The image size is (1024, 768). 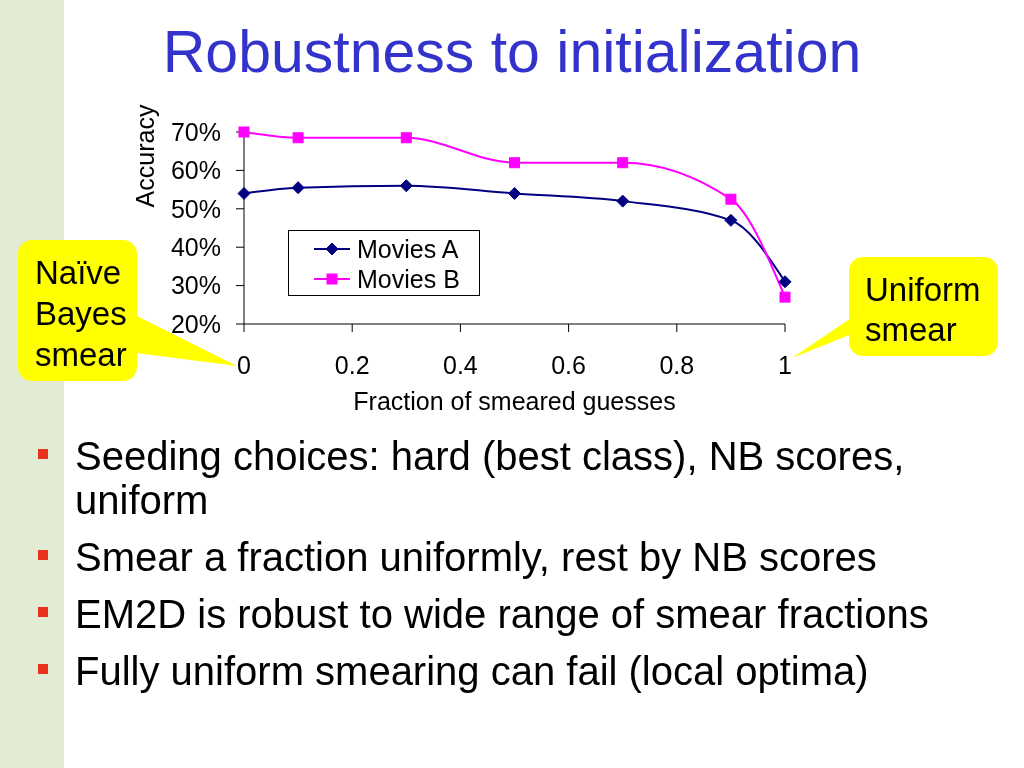 What do you see at coordinates (195, 131) in the screenshot?
I see `y-tick-label: 70%` at bounding box center [195, 131].